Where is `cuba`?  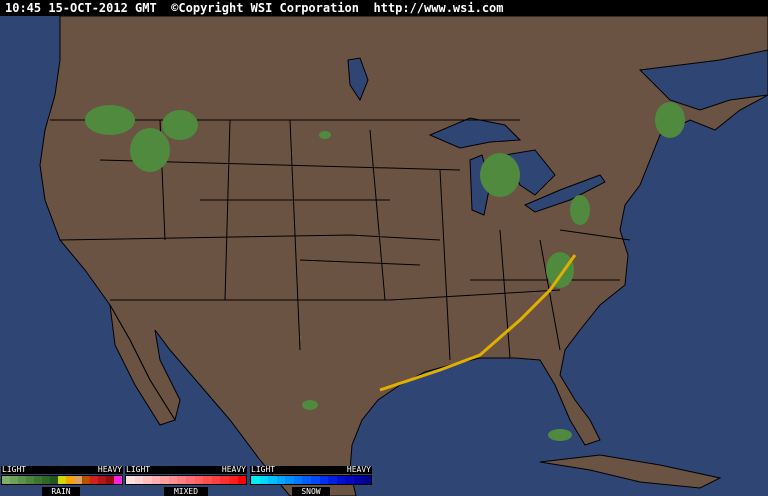 cuba is located at coordinates (630, 471).